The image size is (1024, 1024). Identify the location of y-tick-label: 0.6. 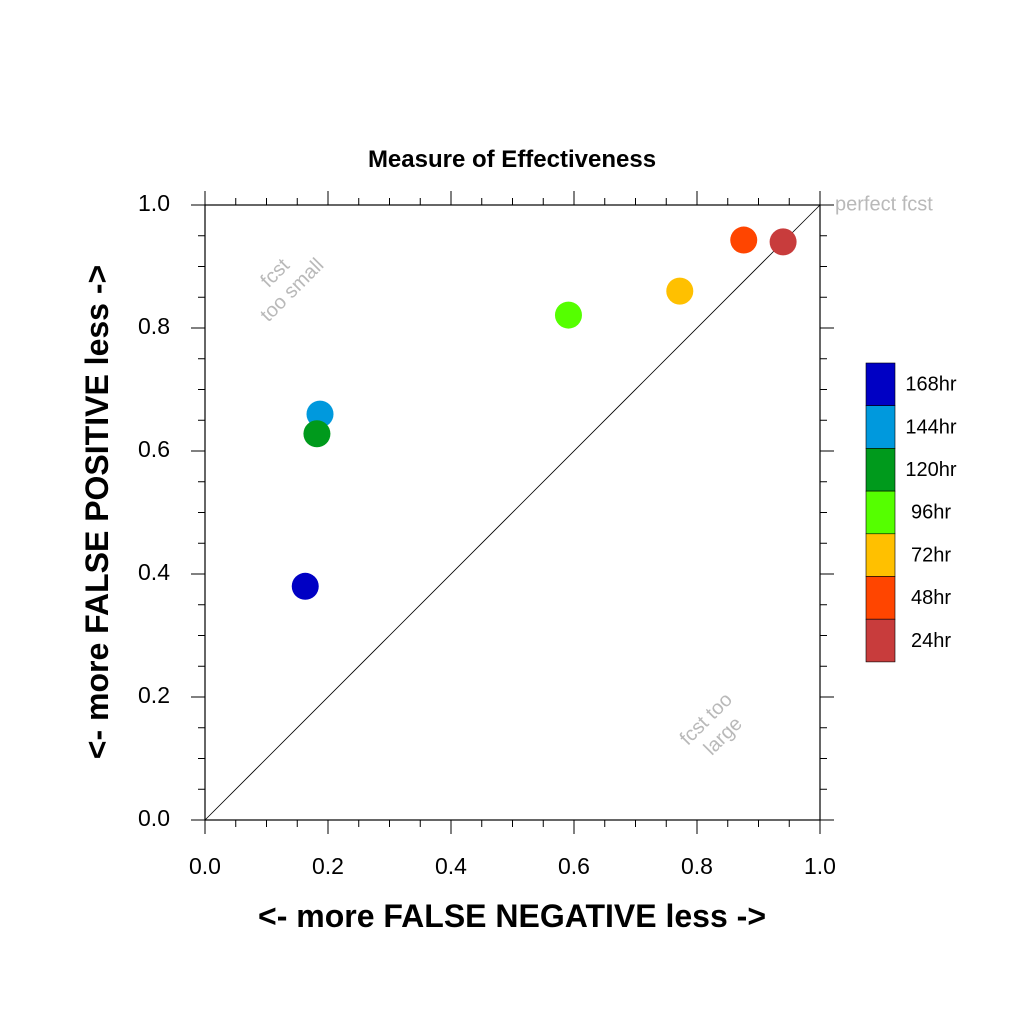
(154, 449).